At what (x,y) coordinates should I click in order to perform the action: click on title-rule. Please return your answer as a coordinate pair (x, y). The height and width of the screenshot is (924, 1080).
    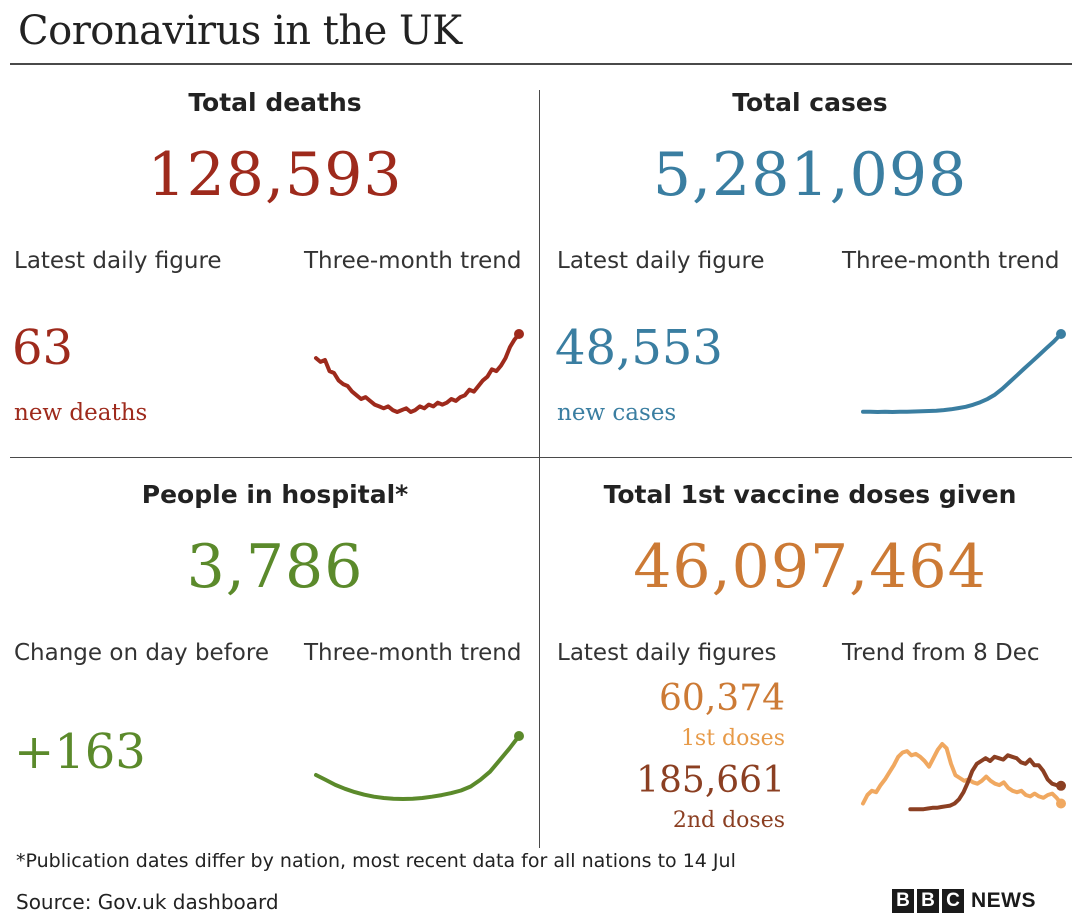
    Looking at the image, I should click on (541, 64).